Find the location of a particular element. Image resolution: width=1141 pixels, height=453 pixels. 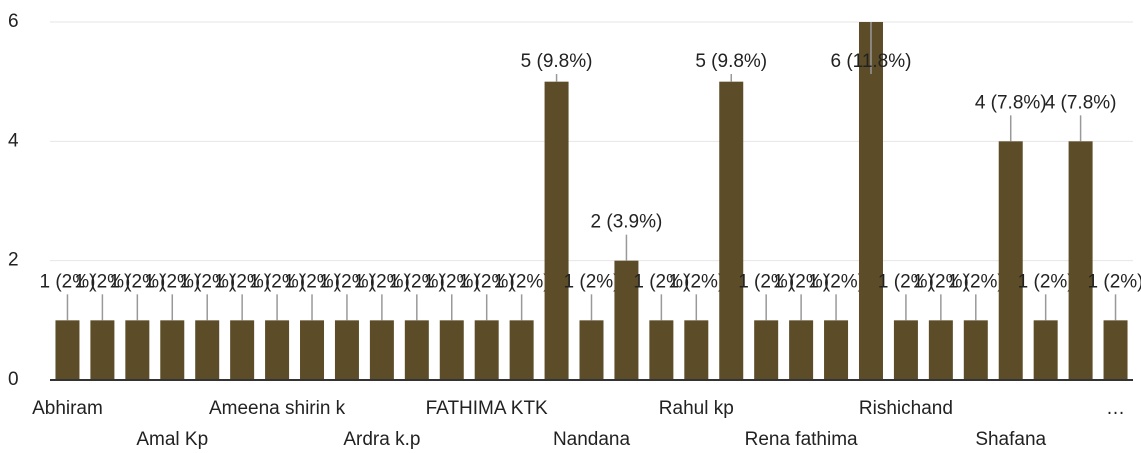

y-tick-label: 4 is located at coordinates (13, 140).